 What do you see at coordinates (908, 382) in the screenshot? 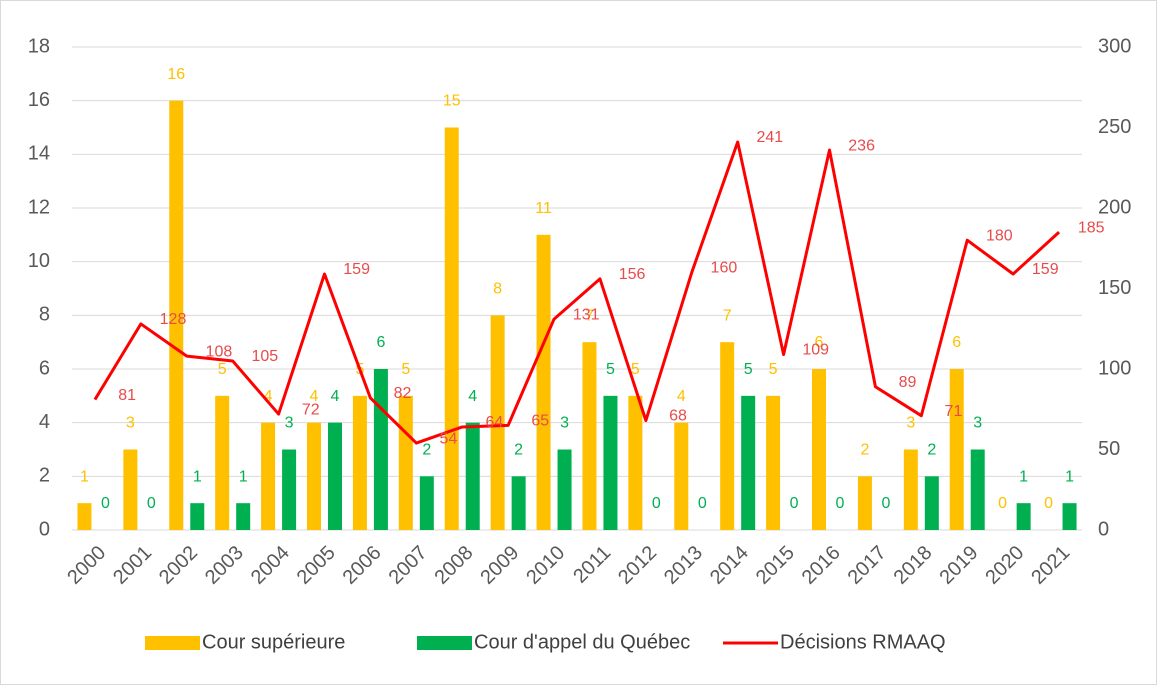
I see `line-value-label: 89` at bounding box center [908, 382].